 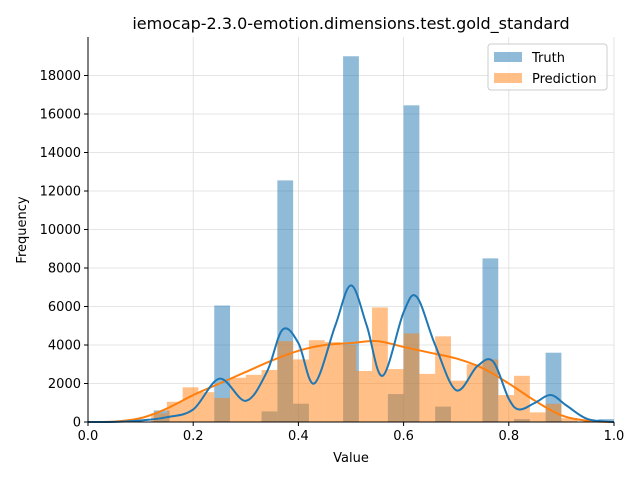 What do you see at coordinates (64, 384) in the screenshot?
I see `y-tick-label: 2000` at bounding box center [64, 384].